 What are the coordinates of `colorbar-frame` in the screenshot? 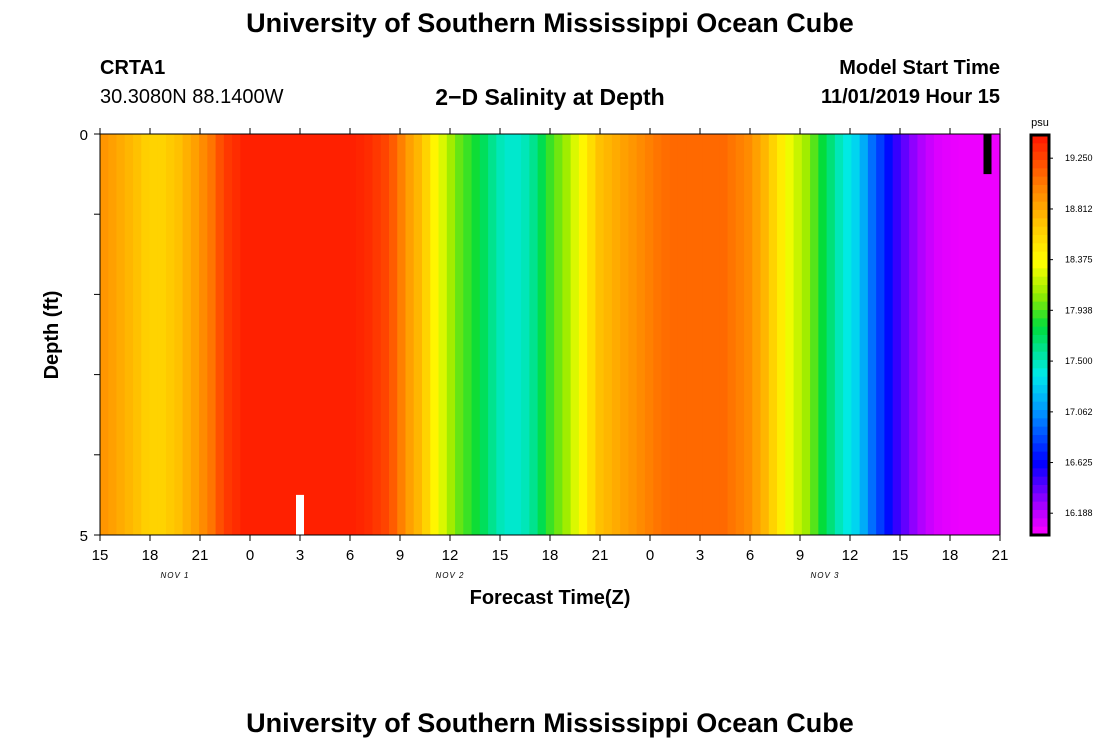 It's located at (1040, 335).